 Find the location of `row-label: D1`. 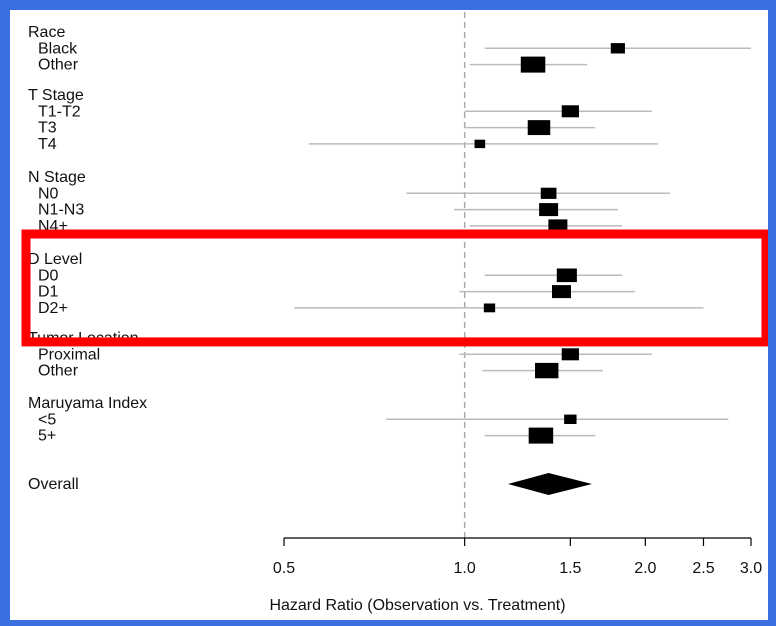

row-label: D1 is located at coordinates (48, 292).